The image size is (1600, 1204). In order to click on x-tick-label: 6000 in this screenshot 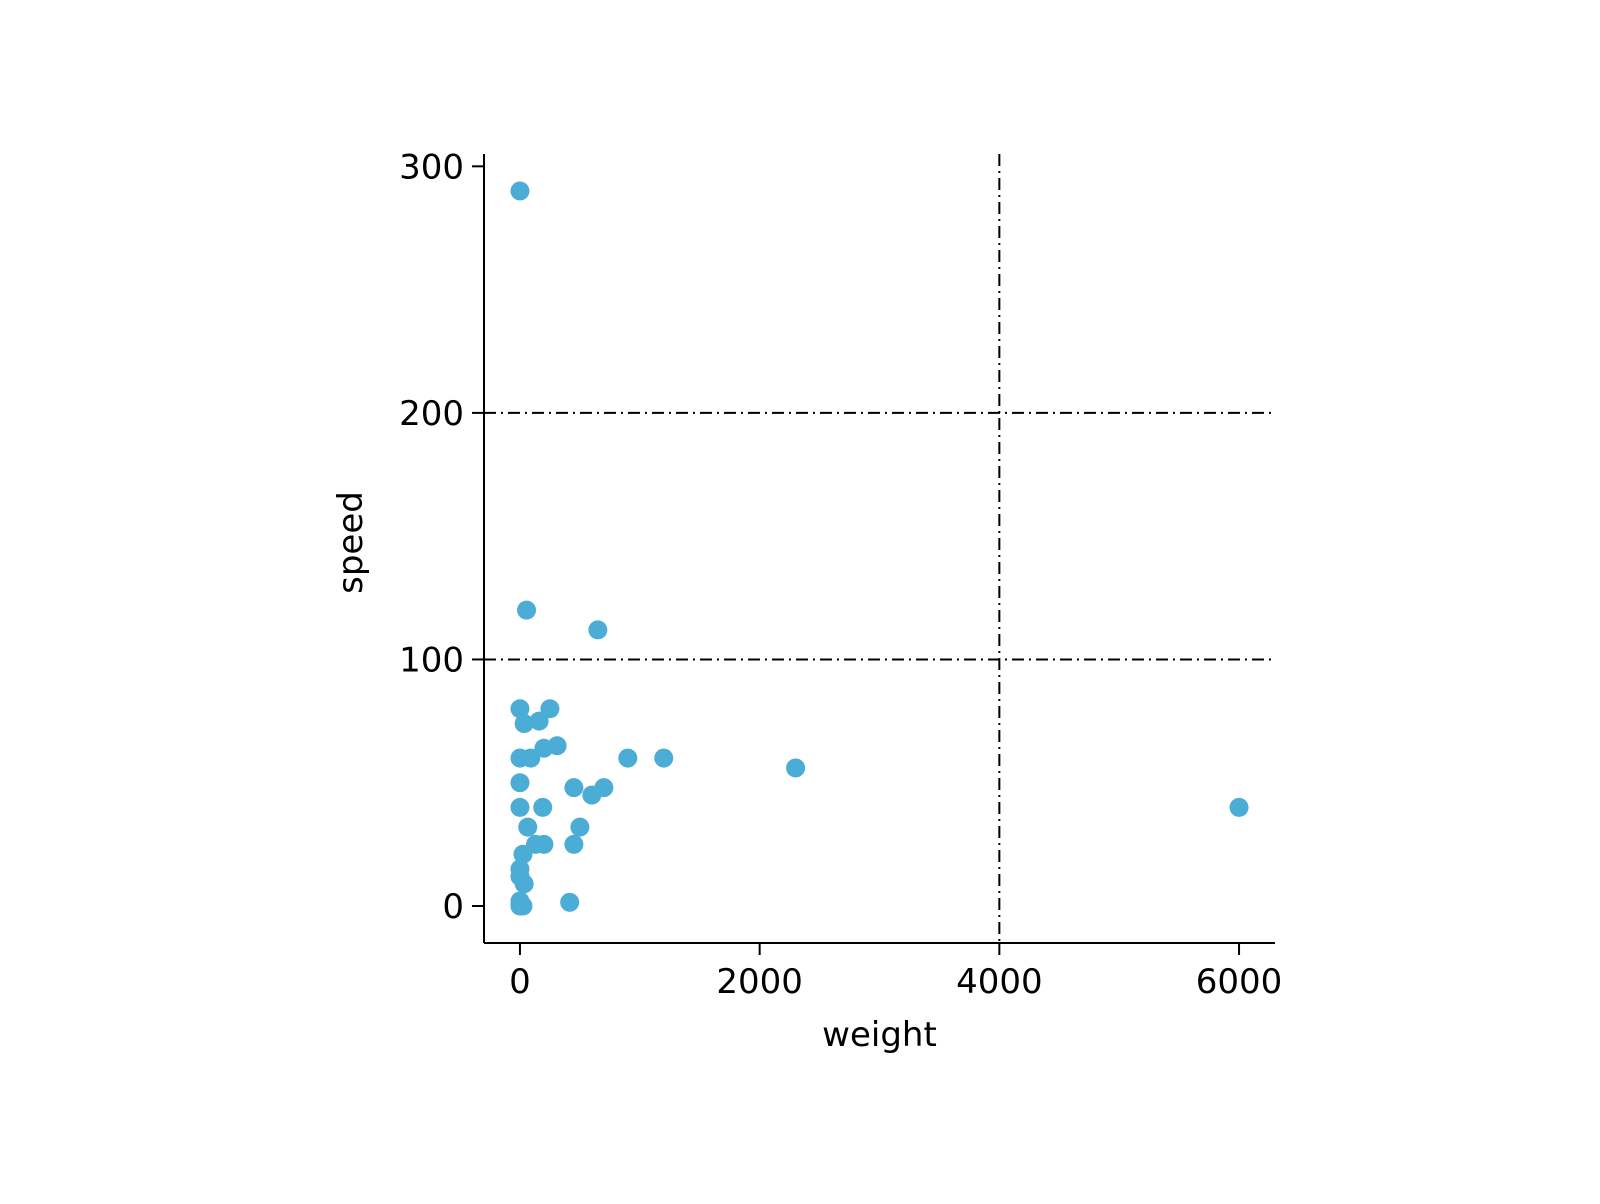, I will do `click(1239, 982)`.